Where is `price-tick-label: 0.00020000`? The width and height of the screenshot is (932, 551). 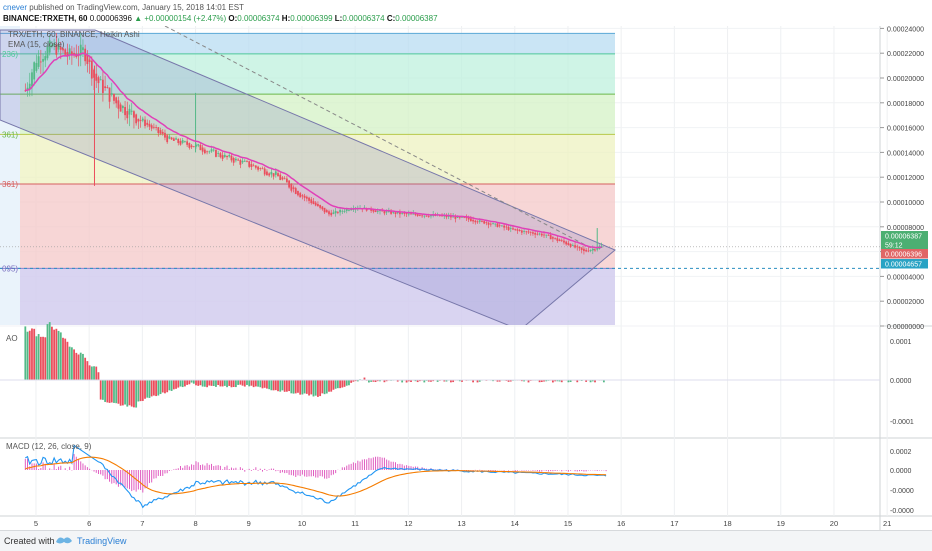 price-tick-label: 0.00020000 is located at coordinates (905, 79).